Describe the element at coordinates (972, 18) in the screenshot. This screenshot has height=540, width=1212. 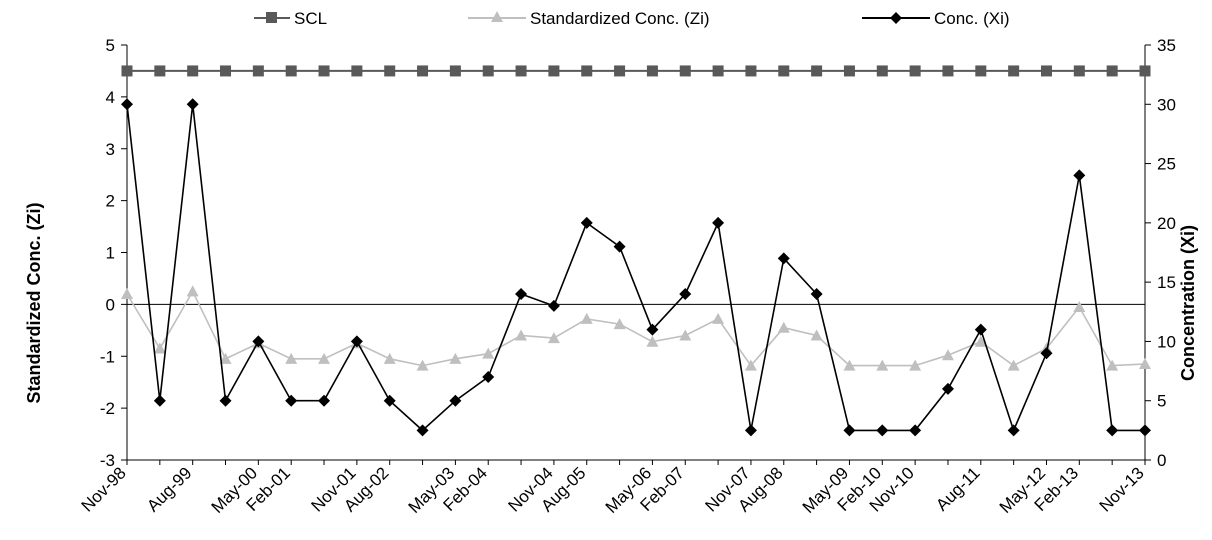
I see `legend-label-xi: Conc. (Xi)` at that location.